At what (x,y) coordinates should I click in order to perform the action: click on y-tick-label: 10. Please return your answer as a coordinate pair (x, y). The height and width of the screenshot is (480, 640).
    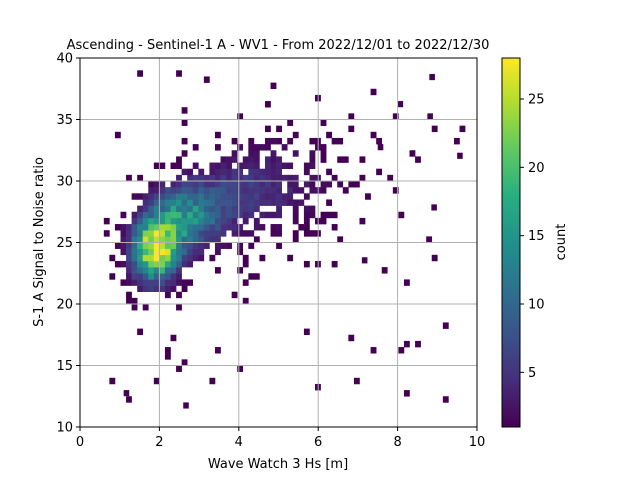
    Looking at the image, I should click on (64, 428).